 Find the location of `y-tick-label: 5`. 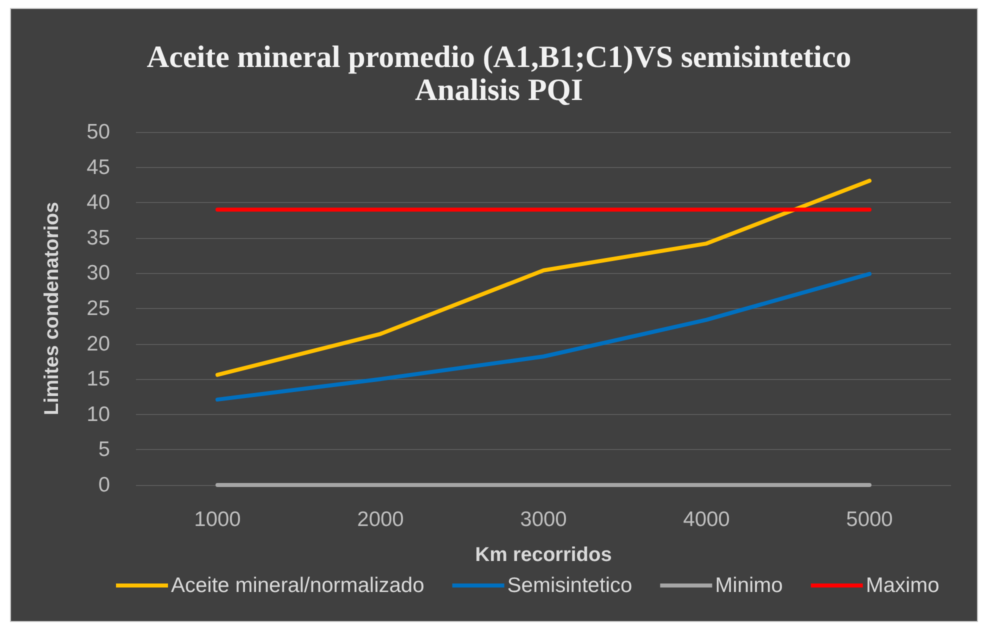

y-tick-label: 5 is located at coordinates (104, 450).